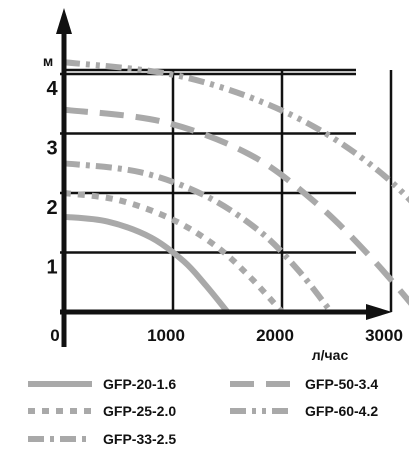 Image resolution: width=409 pixels, height=462 pixels. What do you see at coordinates (52, 89) in the screenshot?
I see `y-tick-label: 4` at bounding box center [52, 89].